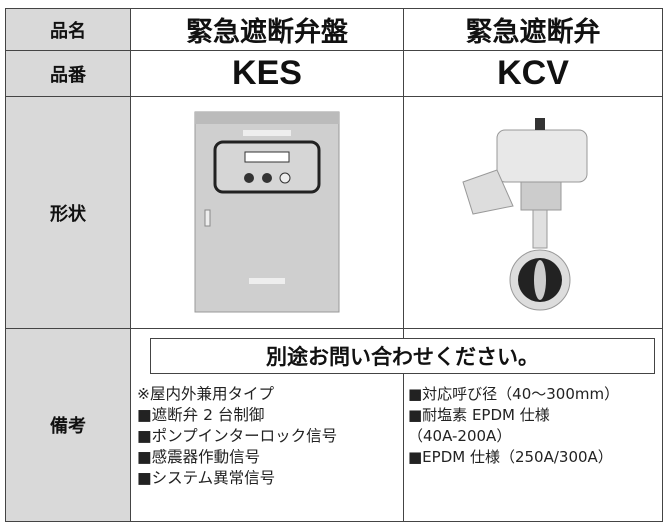  What do you see at coordinates (267, 29) in the screenshot?
I see `product-name: 緊急遮断弁盤` at bounding box center [267, 29].